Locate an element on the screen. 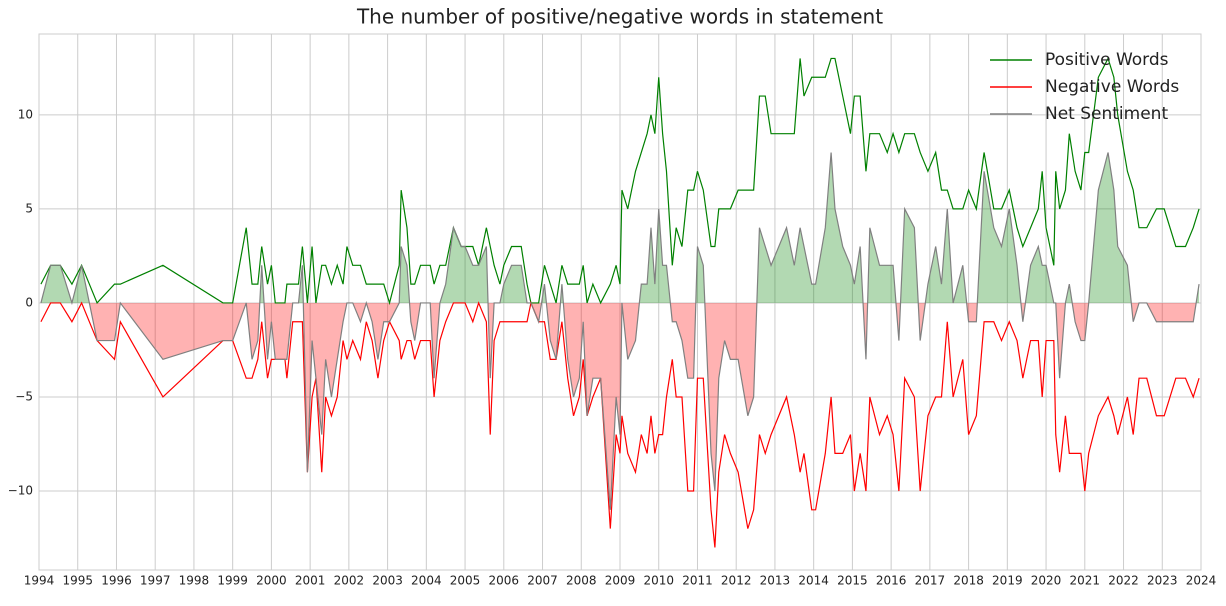 This screenshot has width=1226, height=606. x-tick-label: 1995 is located at coordinates (77, 581).